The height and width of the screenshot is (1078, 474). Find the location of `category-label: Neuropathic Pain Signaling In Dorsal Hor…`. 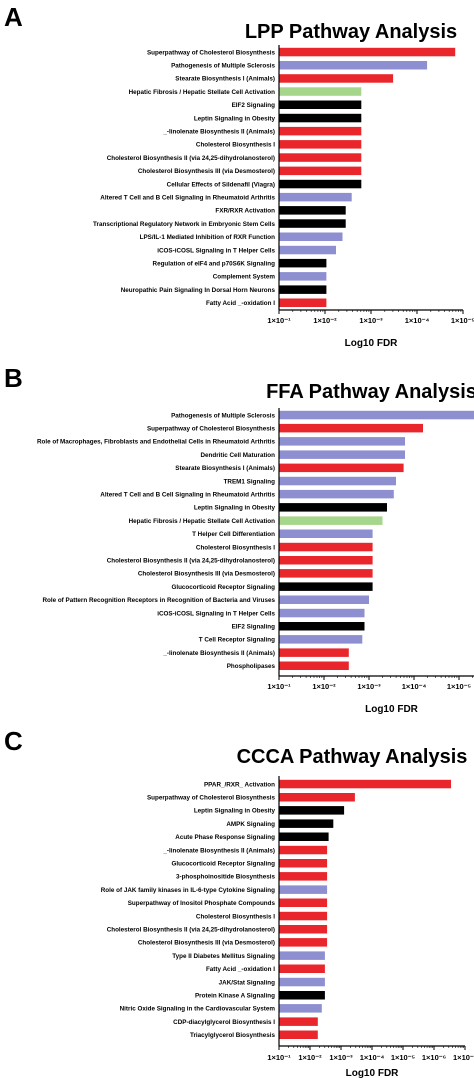

category-label: Neuropathic Pain Signaling In Dorsal Hor… is located at coordinates (198, 290).